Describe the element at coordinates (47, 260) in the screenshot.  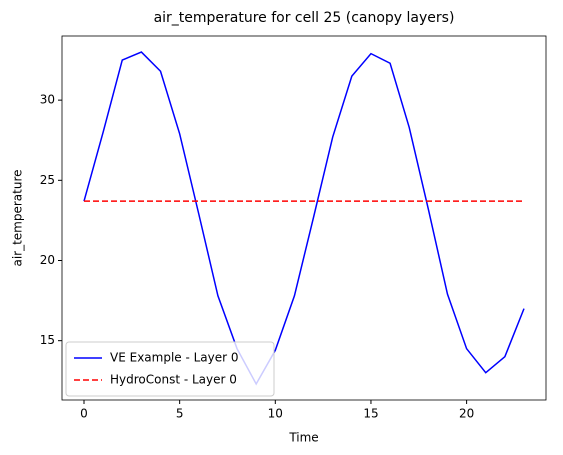
I see `y-tick-label: 20` at that location.